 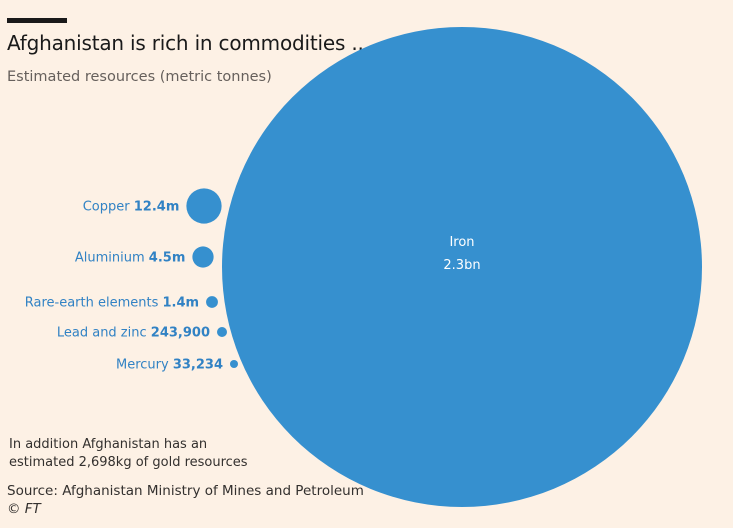 I want to click on label-iron-value: 2.3bn, so click(x=461, y=265).